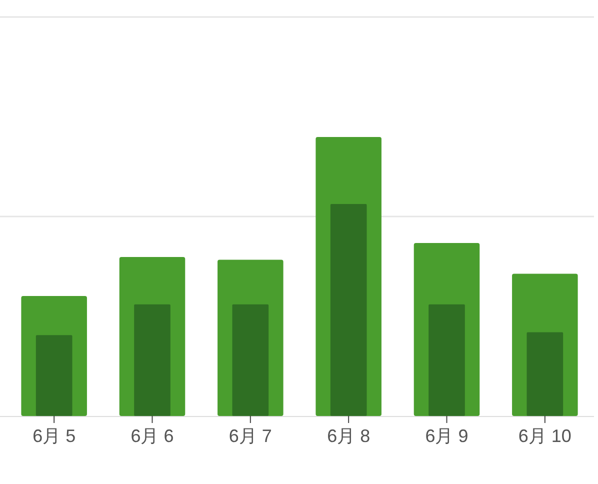 Image resolution: width=598 pixels, height=484 pixels. Describe the element at coordinates (54, 436) in the screenshot. I see `x-tick-label: 6月 5` at that location.